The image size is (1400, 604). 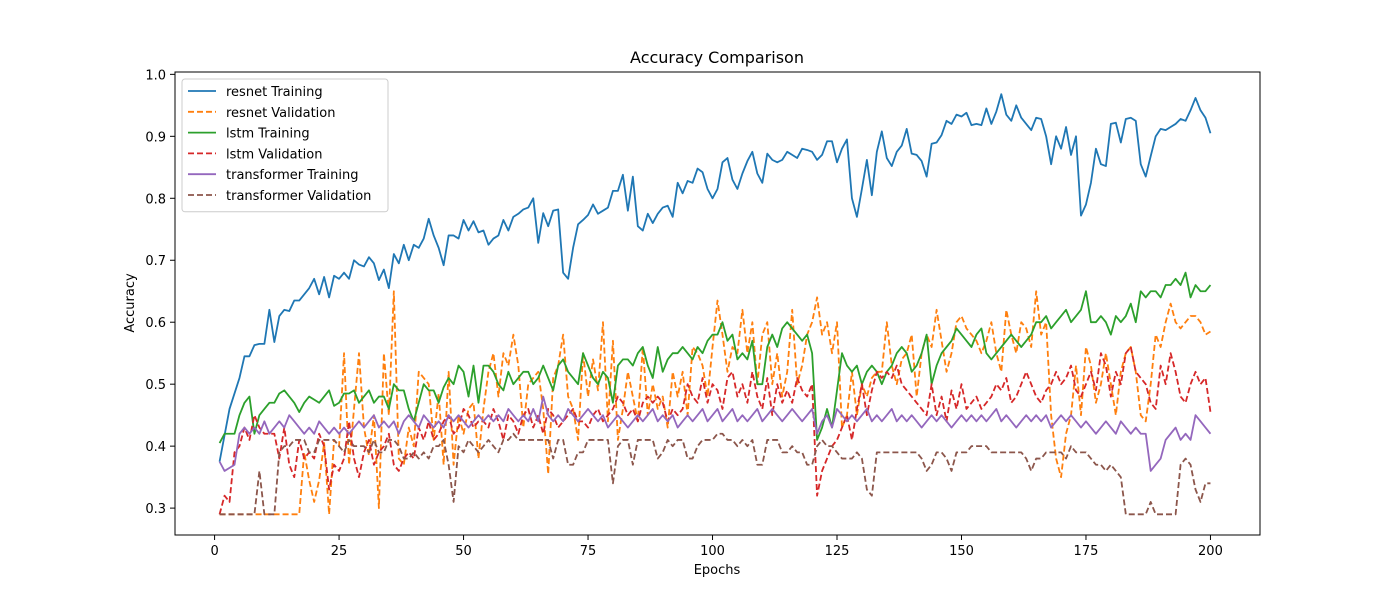 What do you see at coordinates (715, 433) in the screenshot?
I see `series-line-transformer-training` at bounding box center [715, 433].